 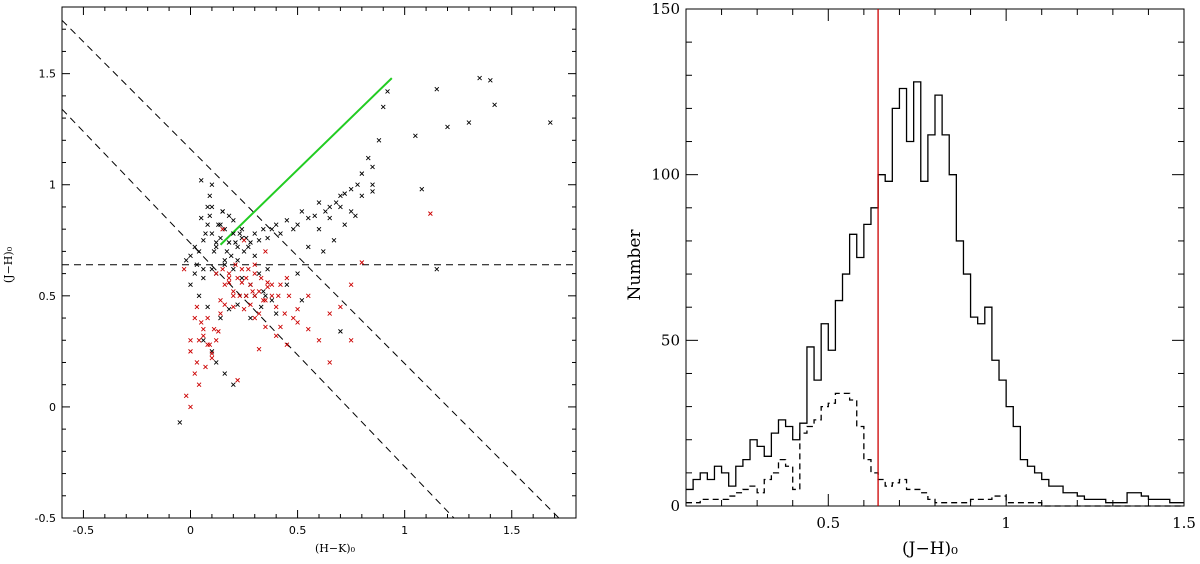 I want to click on right-y-tick-label: 50, so click(x=670, y=340).